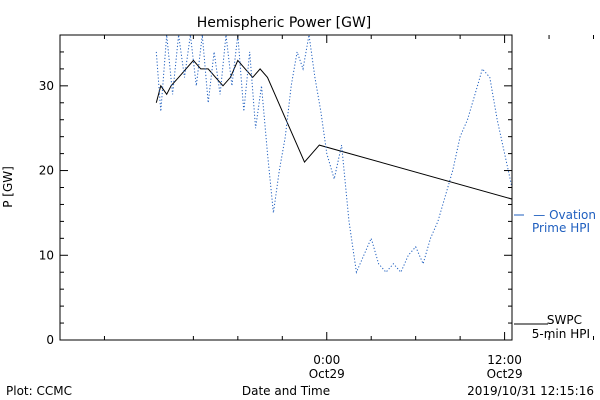 Image resolution: width=600 pixels, height=400 pixels. What do you see at coordinates (284, 23) in the screenshot?
I see `chart-title: Hemispheric Power [GW]` at bounding box center [284, 23].